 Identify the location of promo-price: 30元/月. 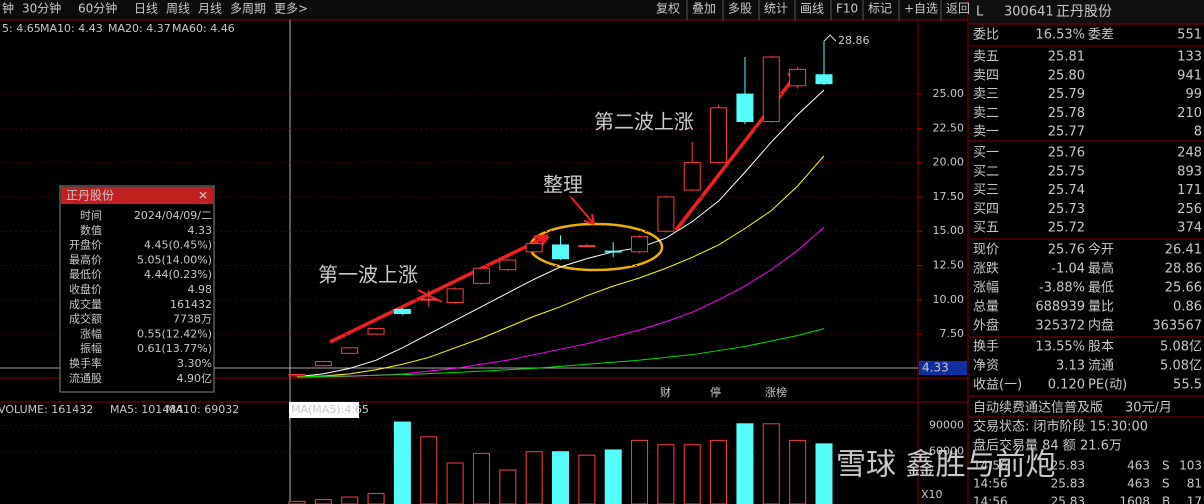
(1148, 408).